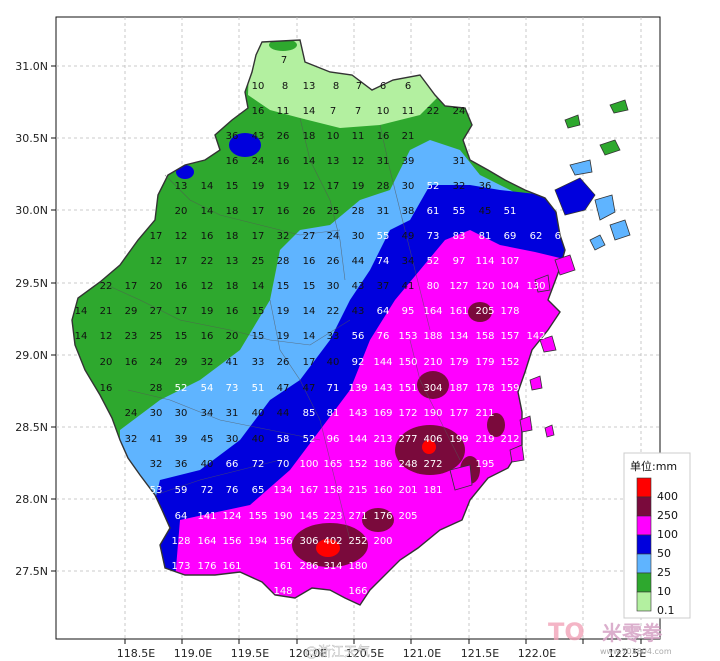  I want to click on x-tick-label: 119.0E, so click(193, 653).